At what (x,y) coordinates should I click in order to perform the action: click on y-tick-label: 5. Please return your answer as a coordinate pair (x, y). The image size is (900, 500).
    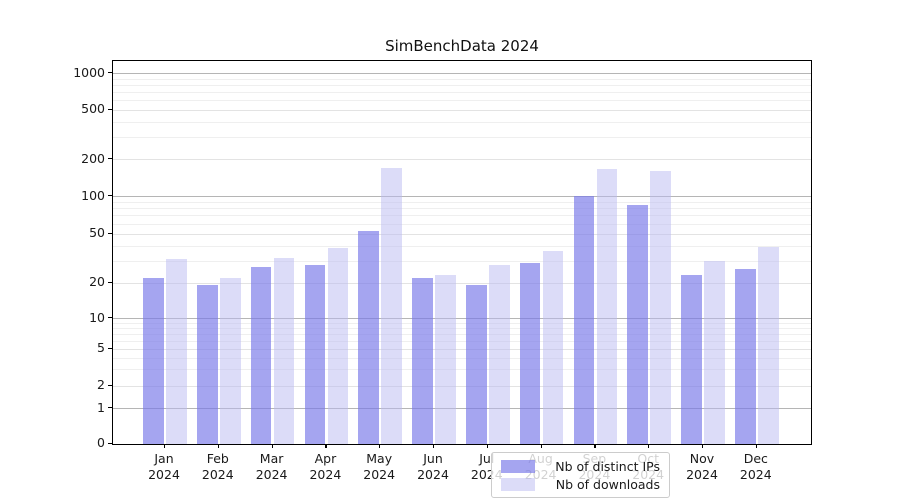
    Looking at the image, I should click on (101, 348).